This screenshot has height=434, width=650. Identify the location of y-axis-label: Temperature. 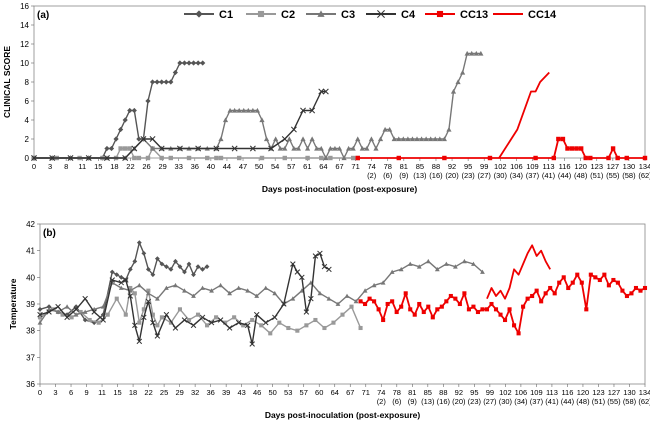
(13, 303).